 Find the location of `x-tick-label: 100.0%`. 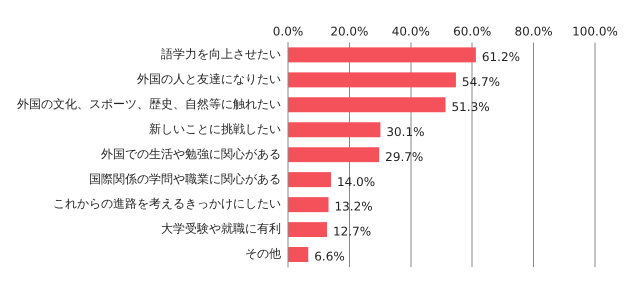

x-tick-label: 100.0% is located at coordinates (595, 31).